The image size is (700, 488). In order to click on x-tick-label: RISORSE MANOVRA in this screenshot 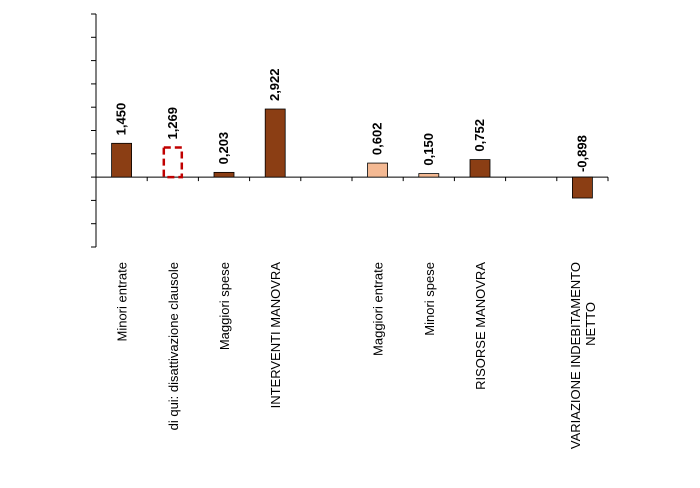, I will do `click(480, 326)`.